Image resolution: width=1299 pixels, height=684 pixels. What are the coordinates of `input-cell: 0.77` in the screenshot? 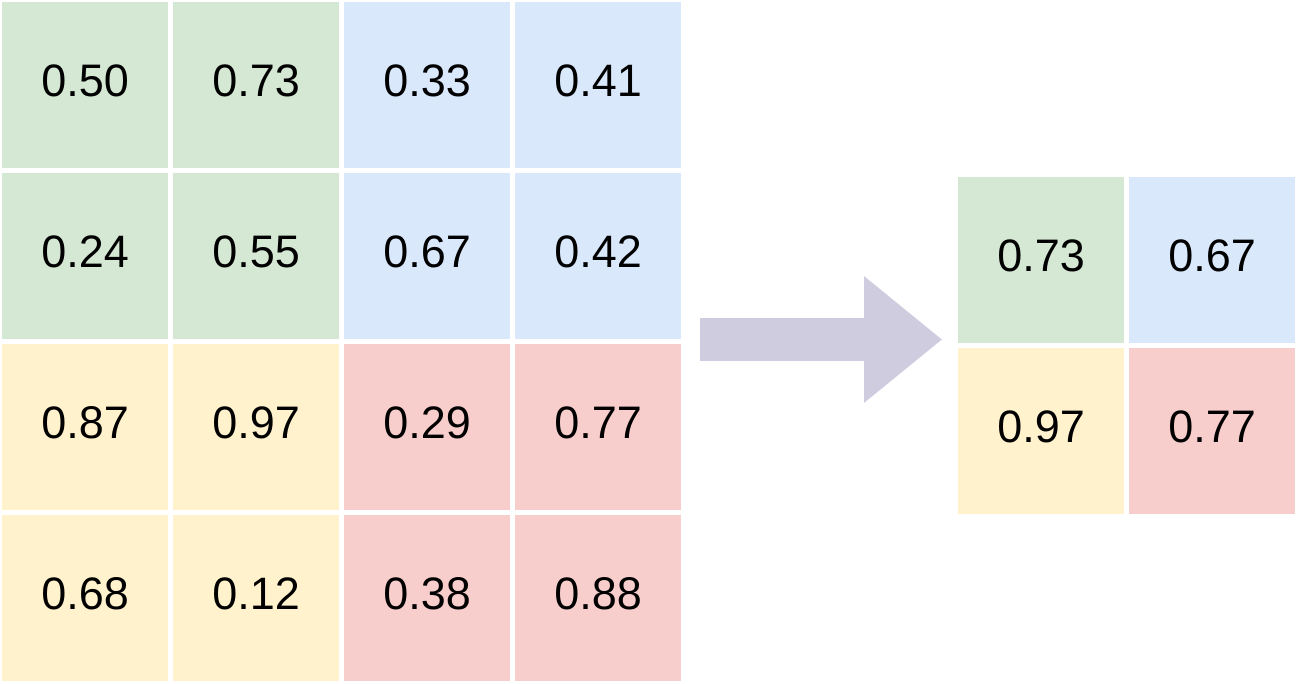 It's located at (598, 427).